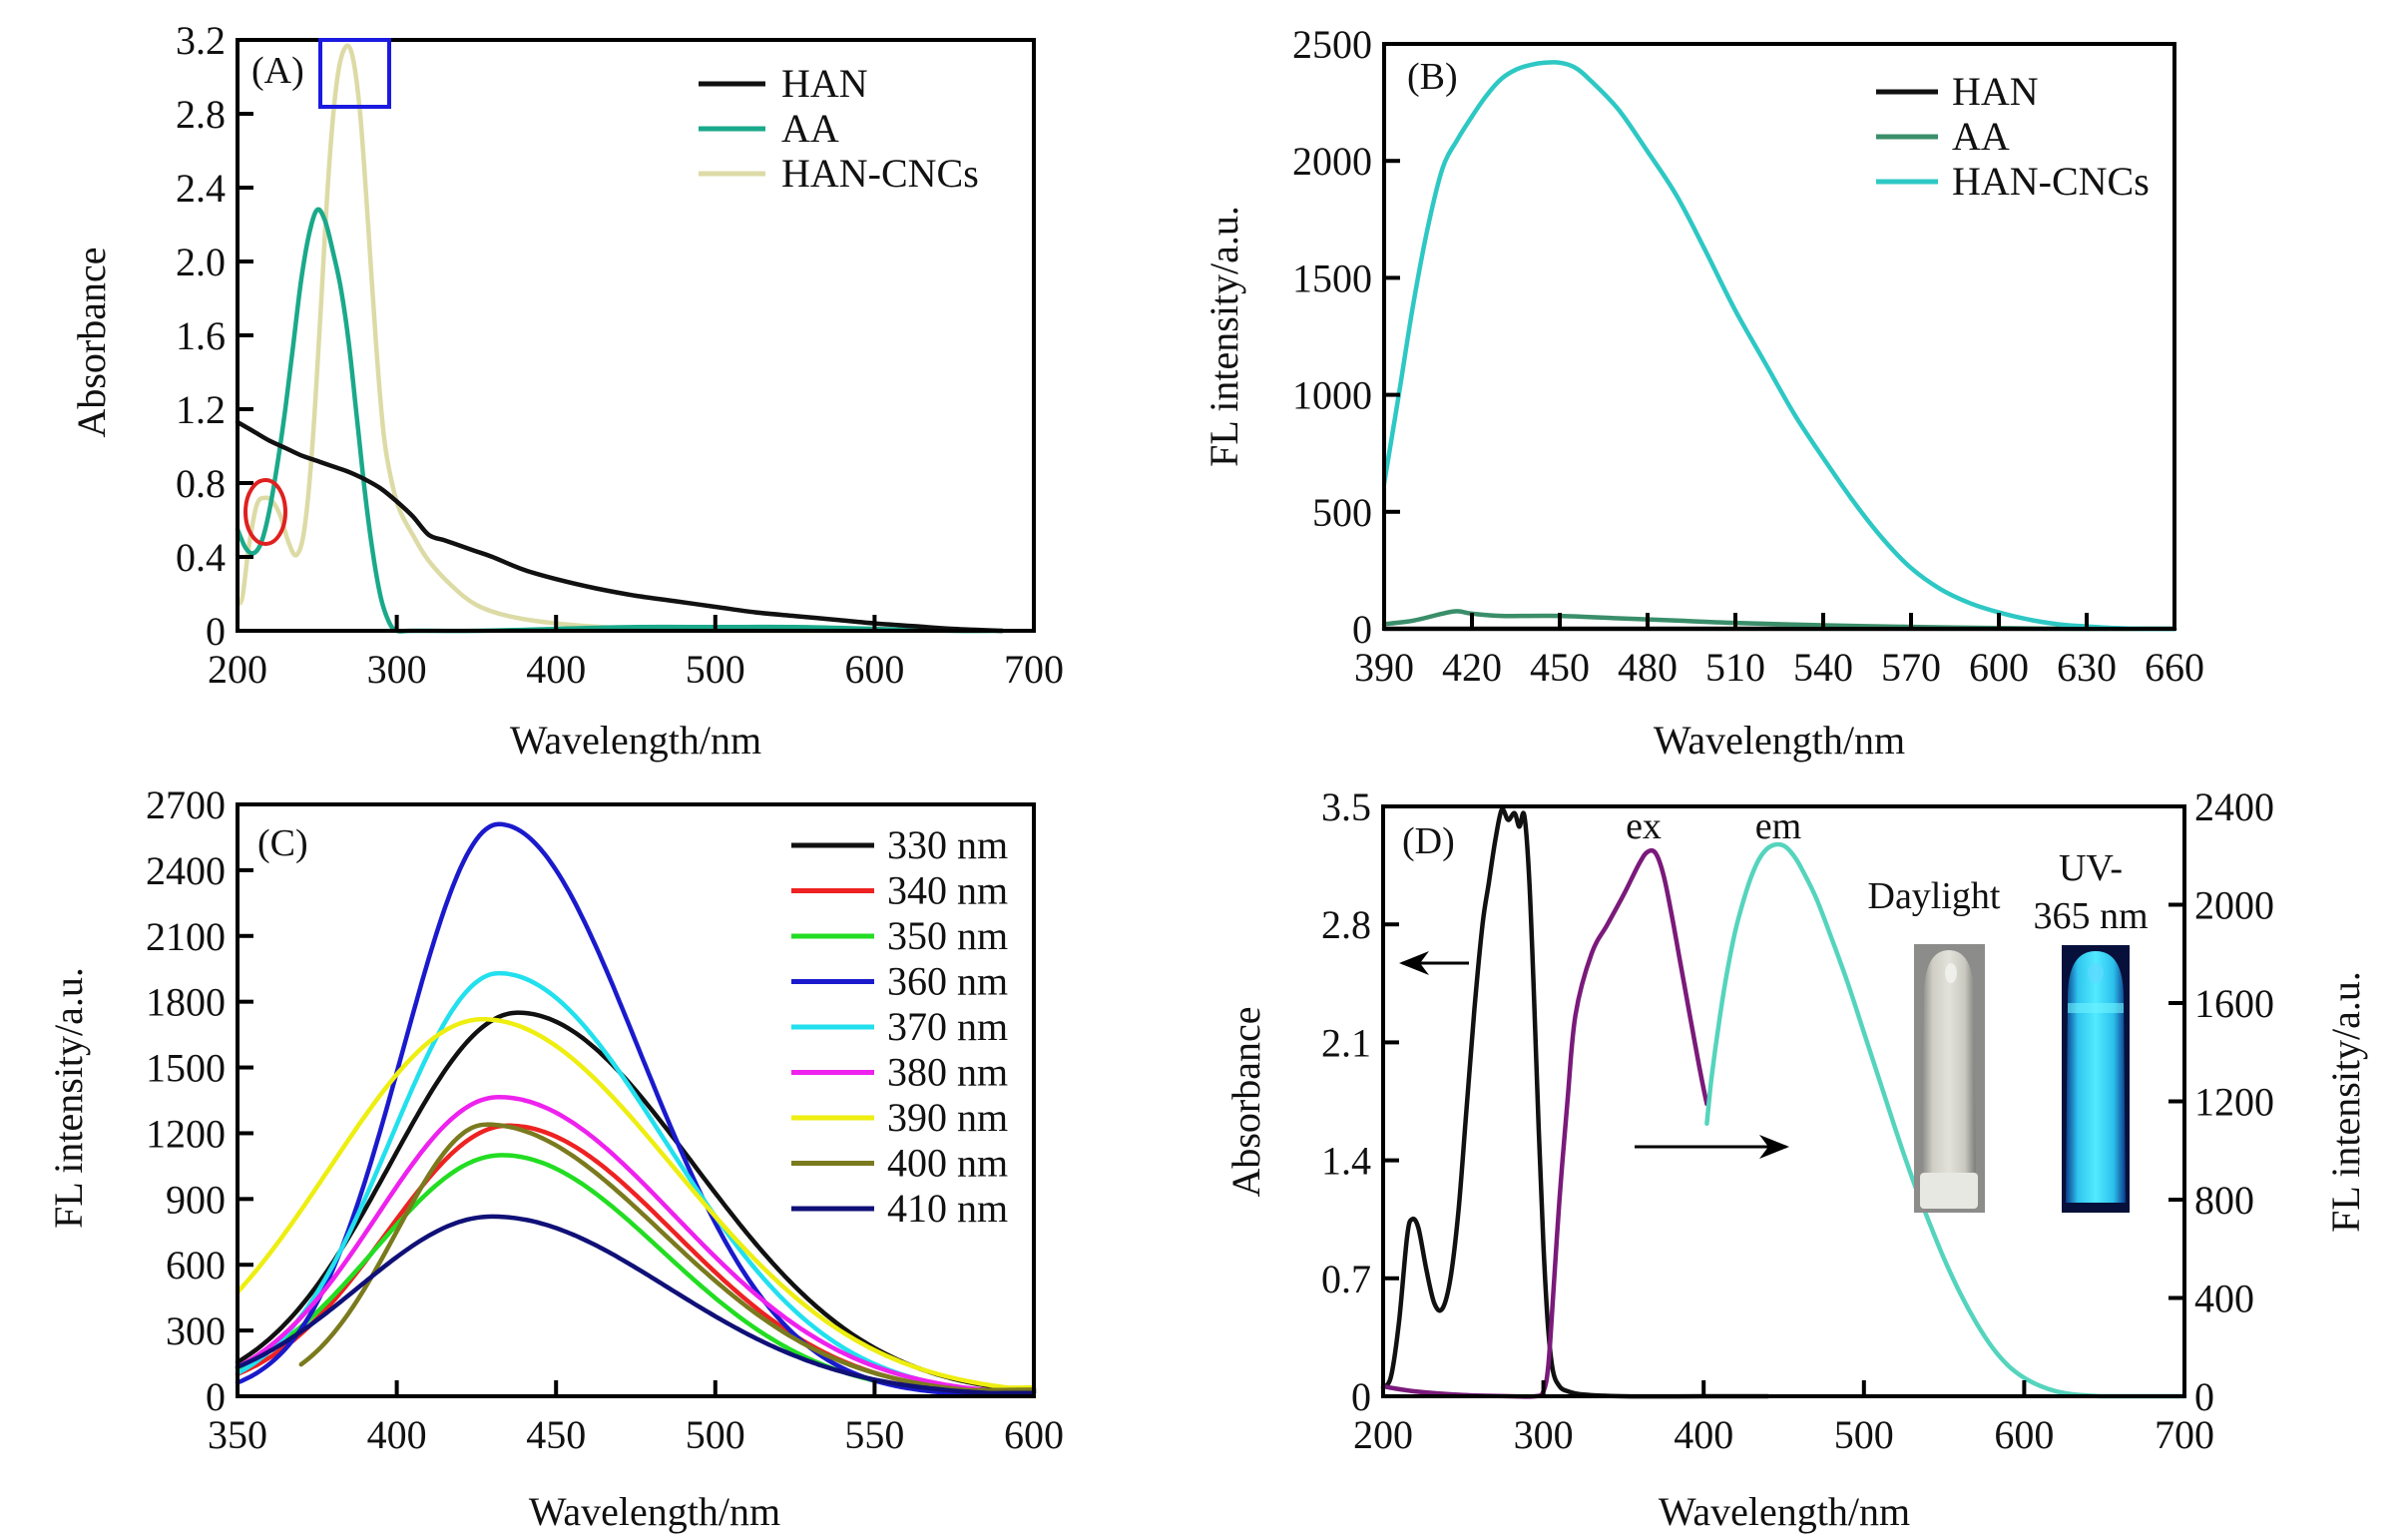  Describe the element at coordinates (620, 526) in the screenshot. I see `series-han-line` at that location.